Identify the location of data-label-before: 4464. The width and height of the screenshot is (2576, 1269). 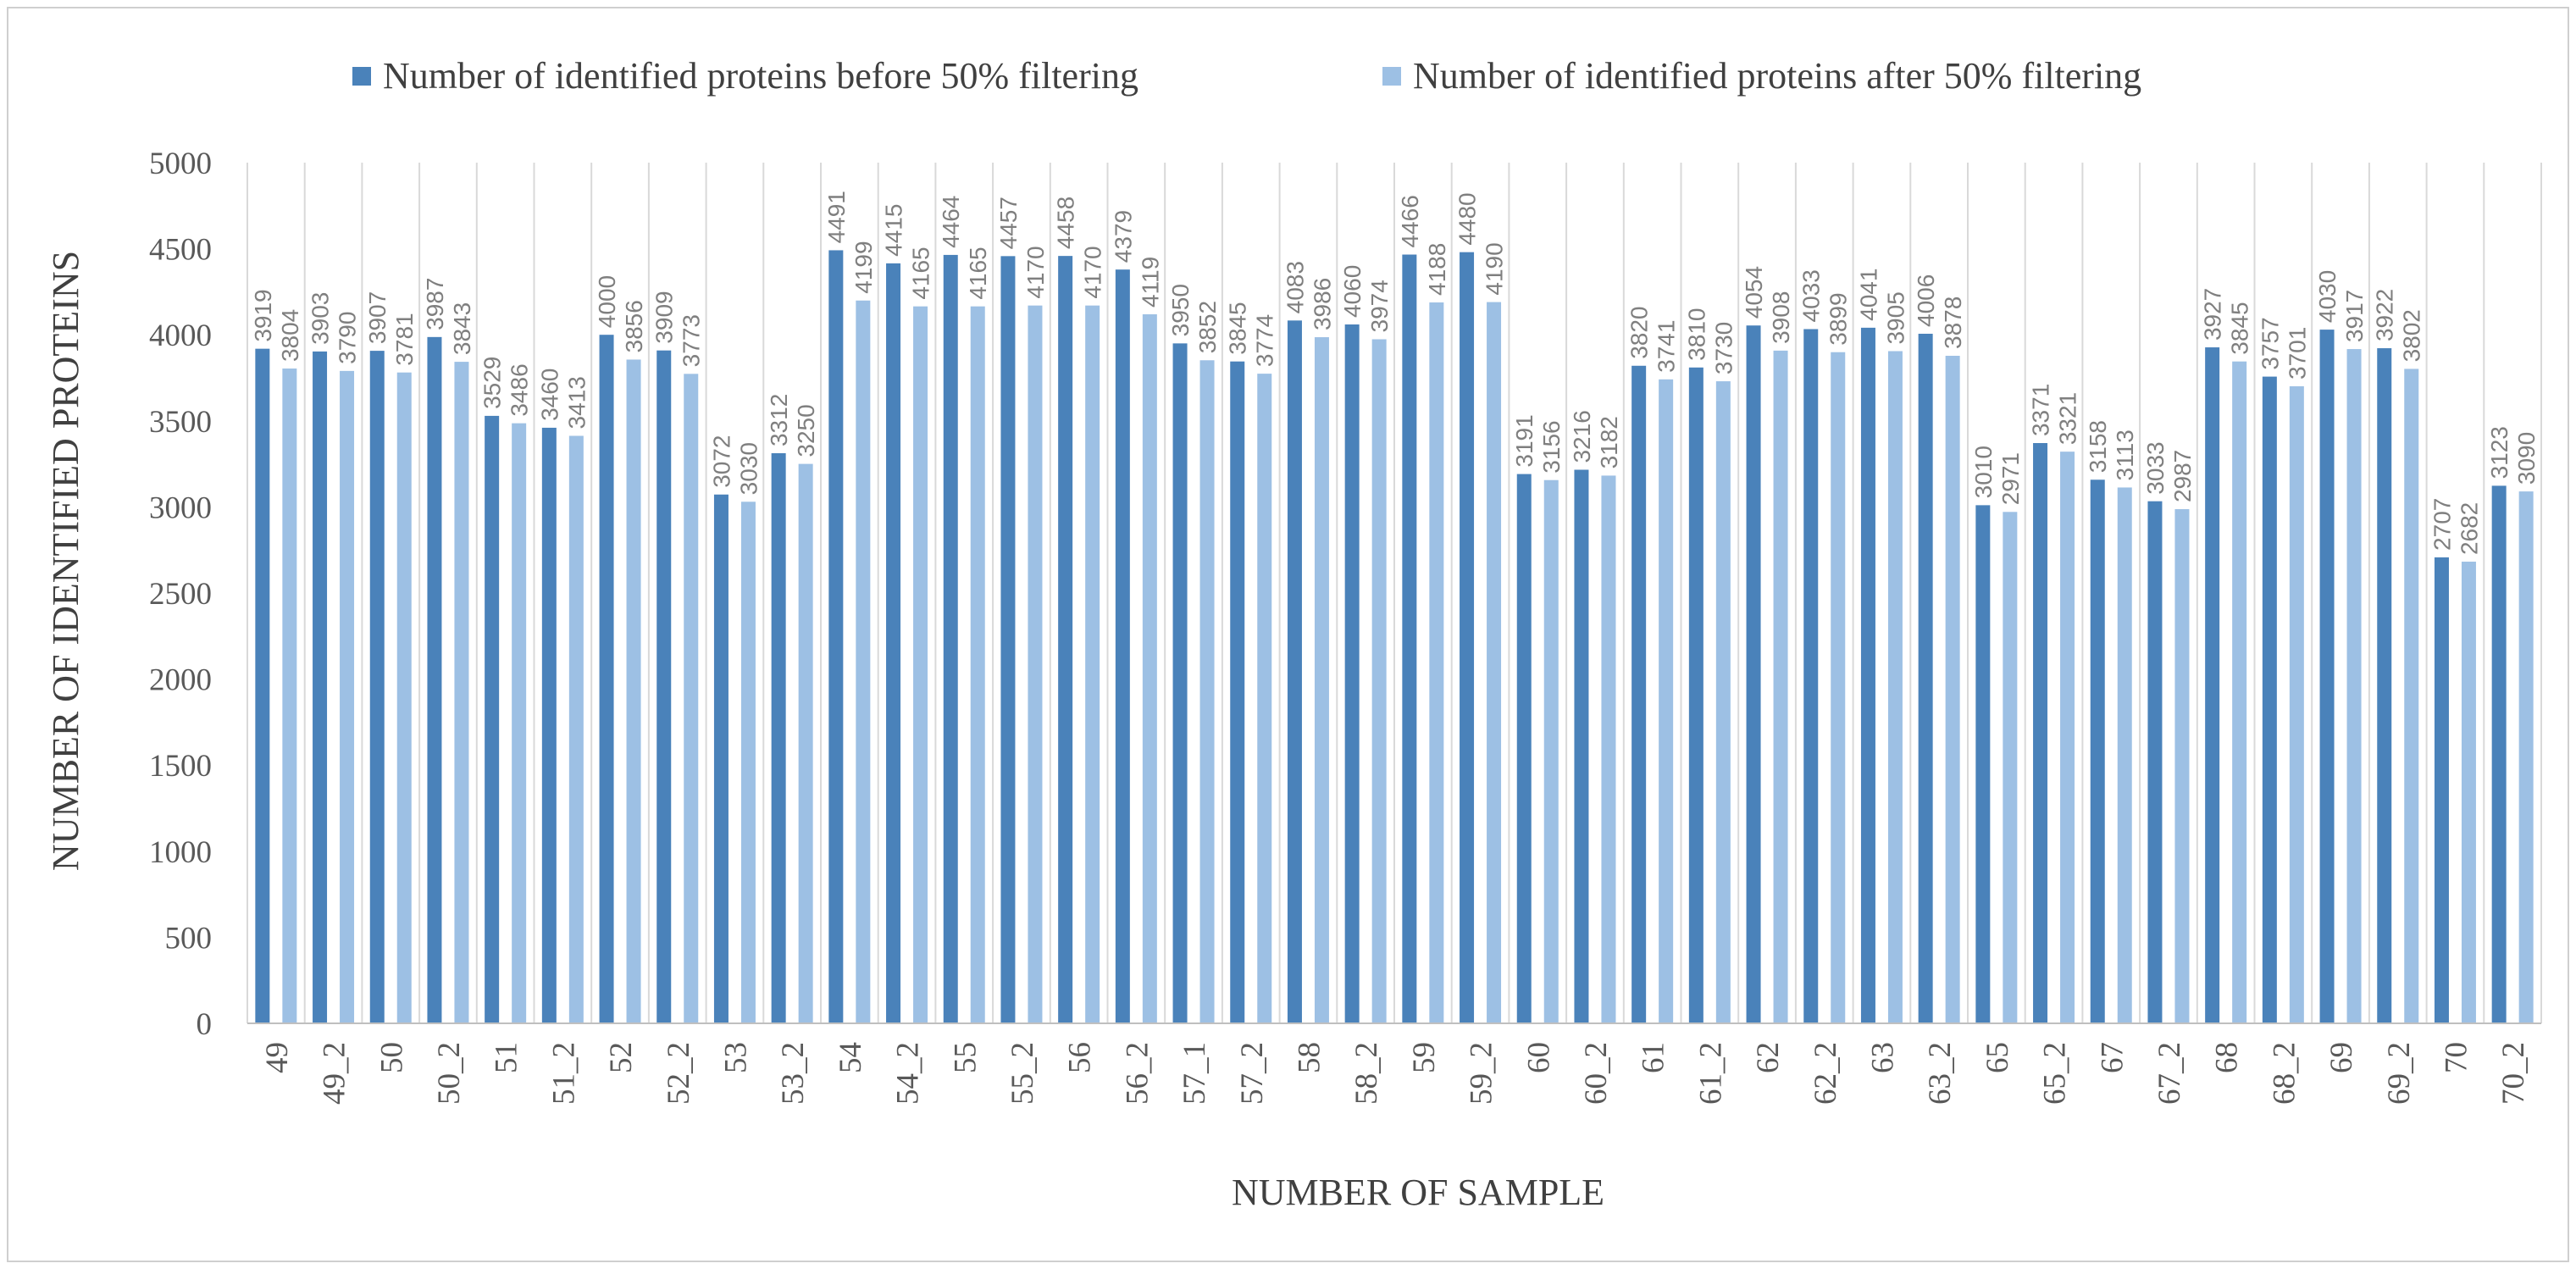
(951, 222).